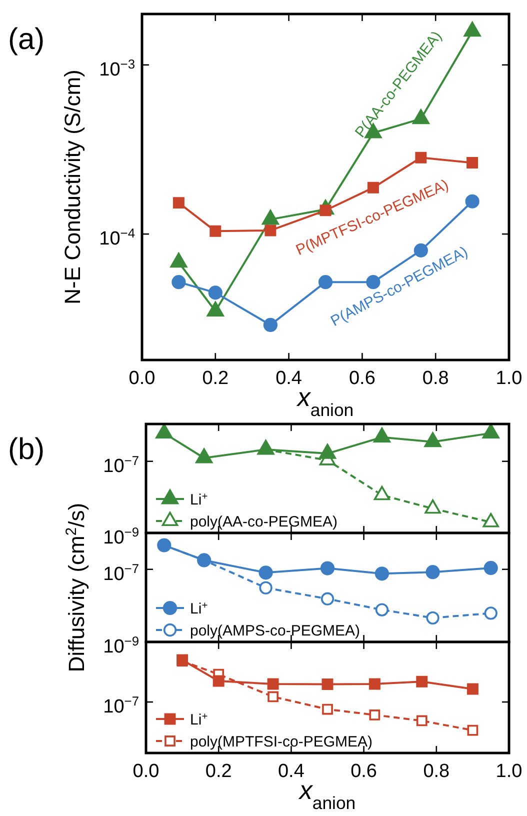  I want to click on chart-title: (a), so click(26, 39).